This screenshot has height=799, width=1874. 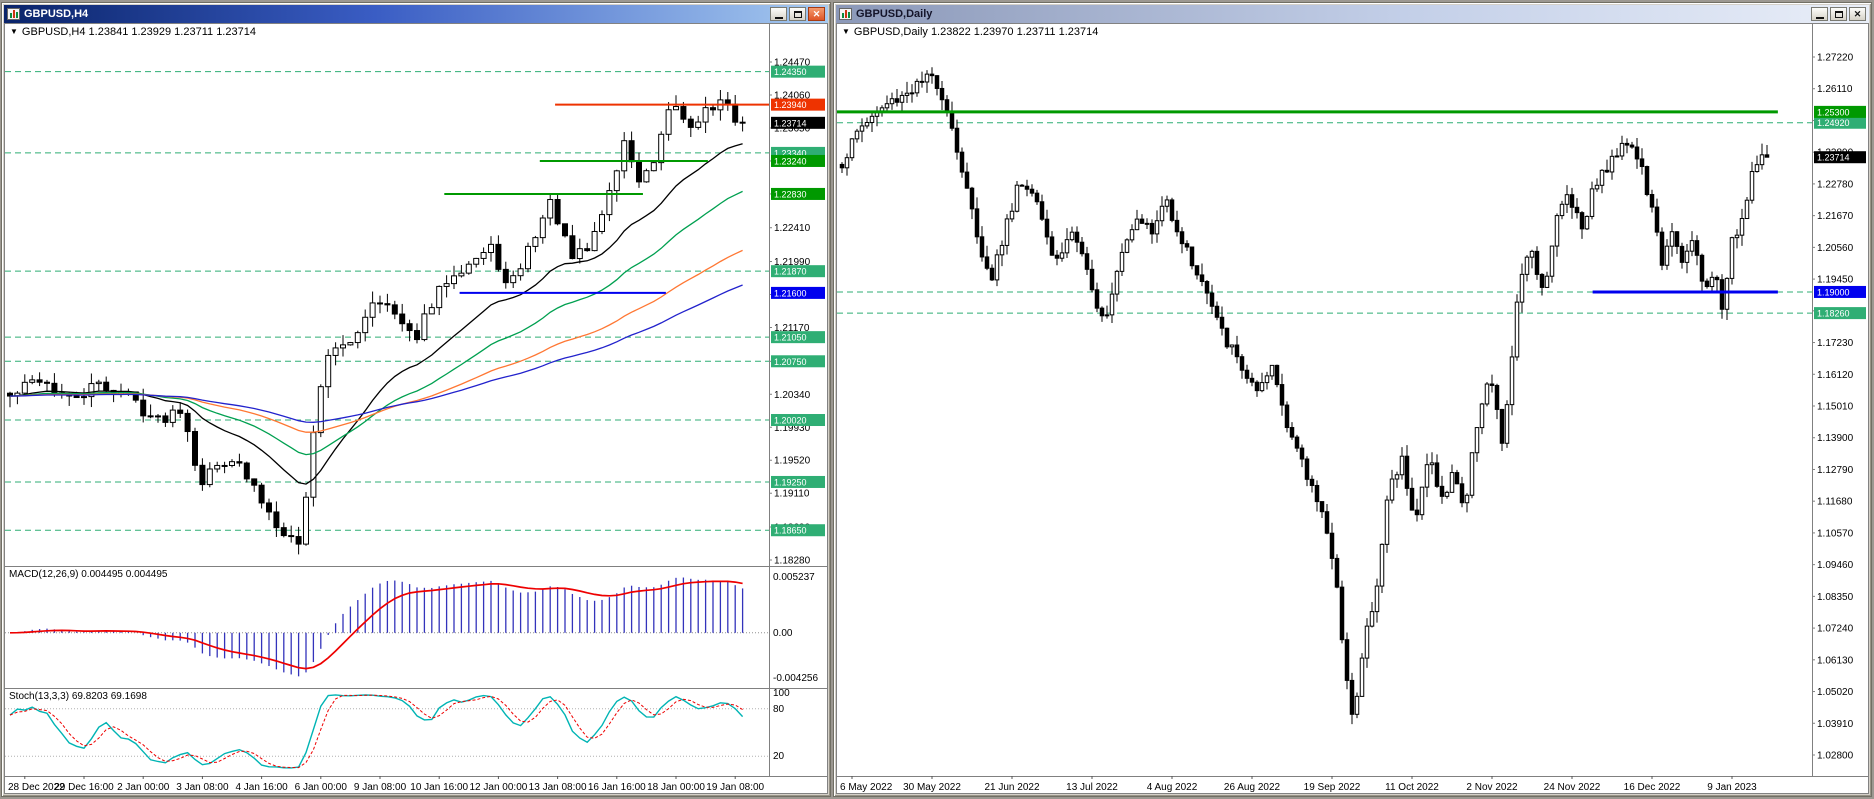 What do you see at coordinates (790, 482) in the screenshot?
I see `svg-text: 1.19250` at bounding box center [790, 482].